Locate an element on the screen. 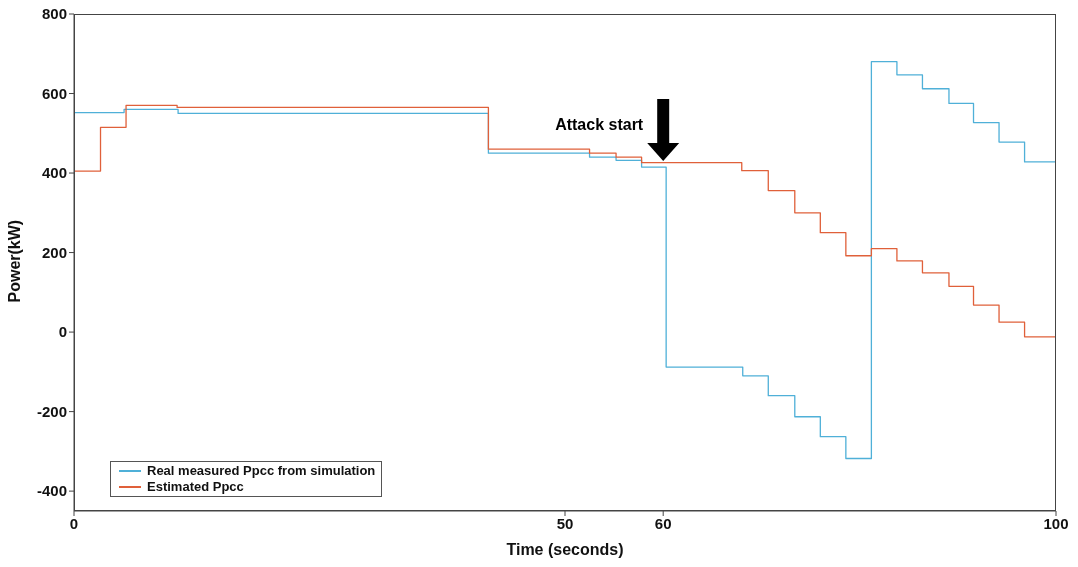  legend-label: Real measured Ppcc from simulation is located at coordinates (261, 471).